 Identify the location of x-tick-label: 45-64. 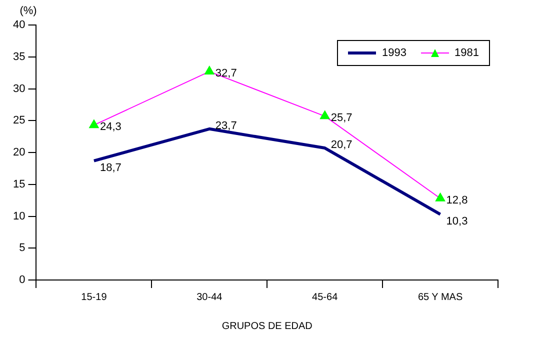
(325, 297).